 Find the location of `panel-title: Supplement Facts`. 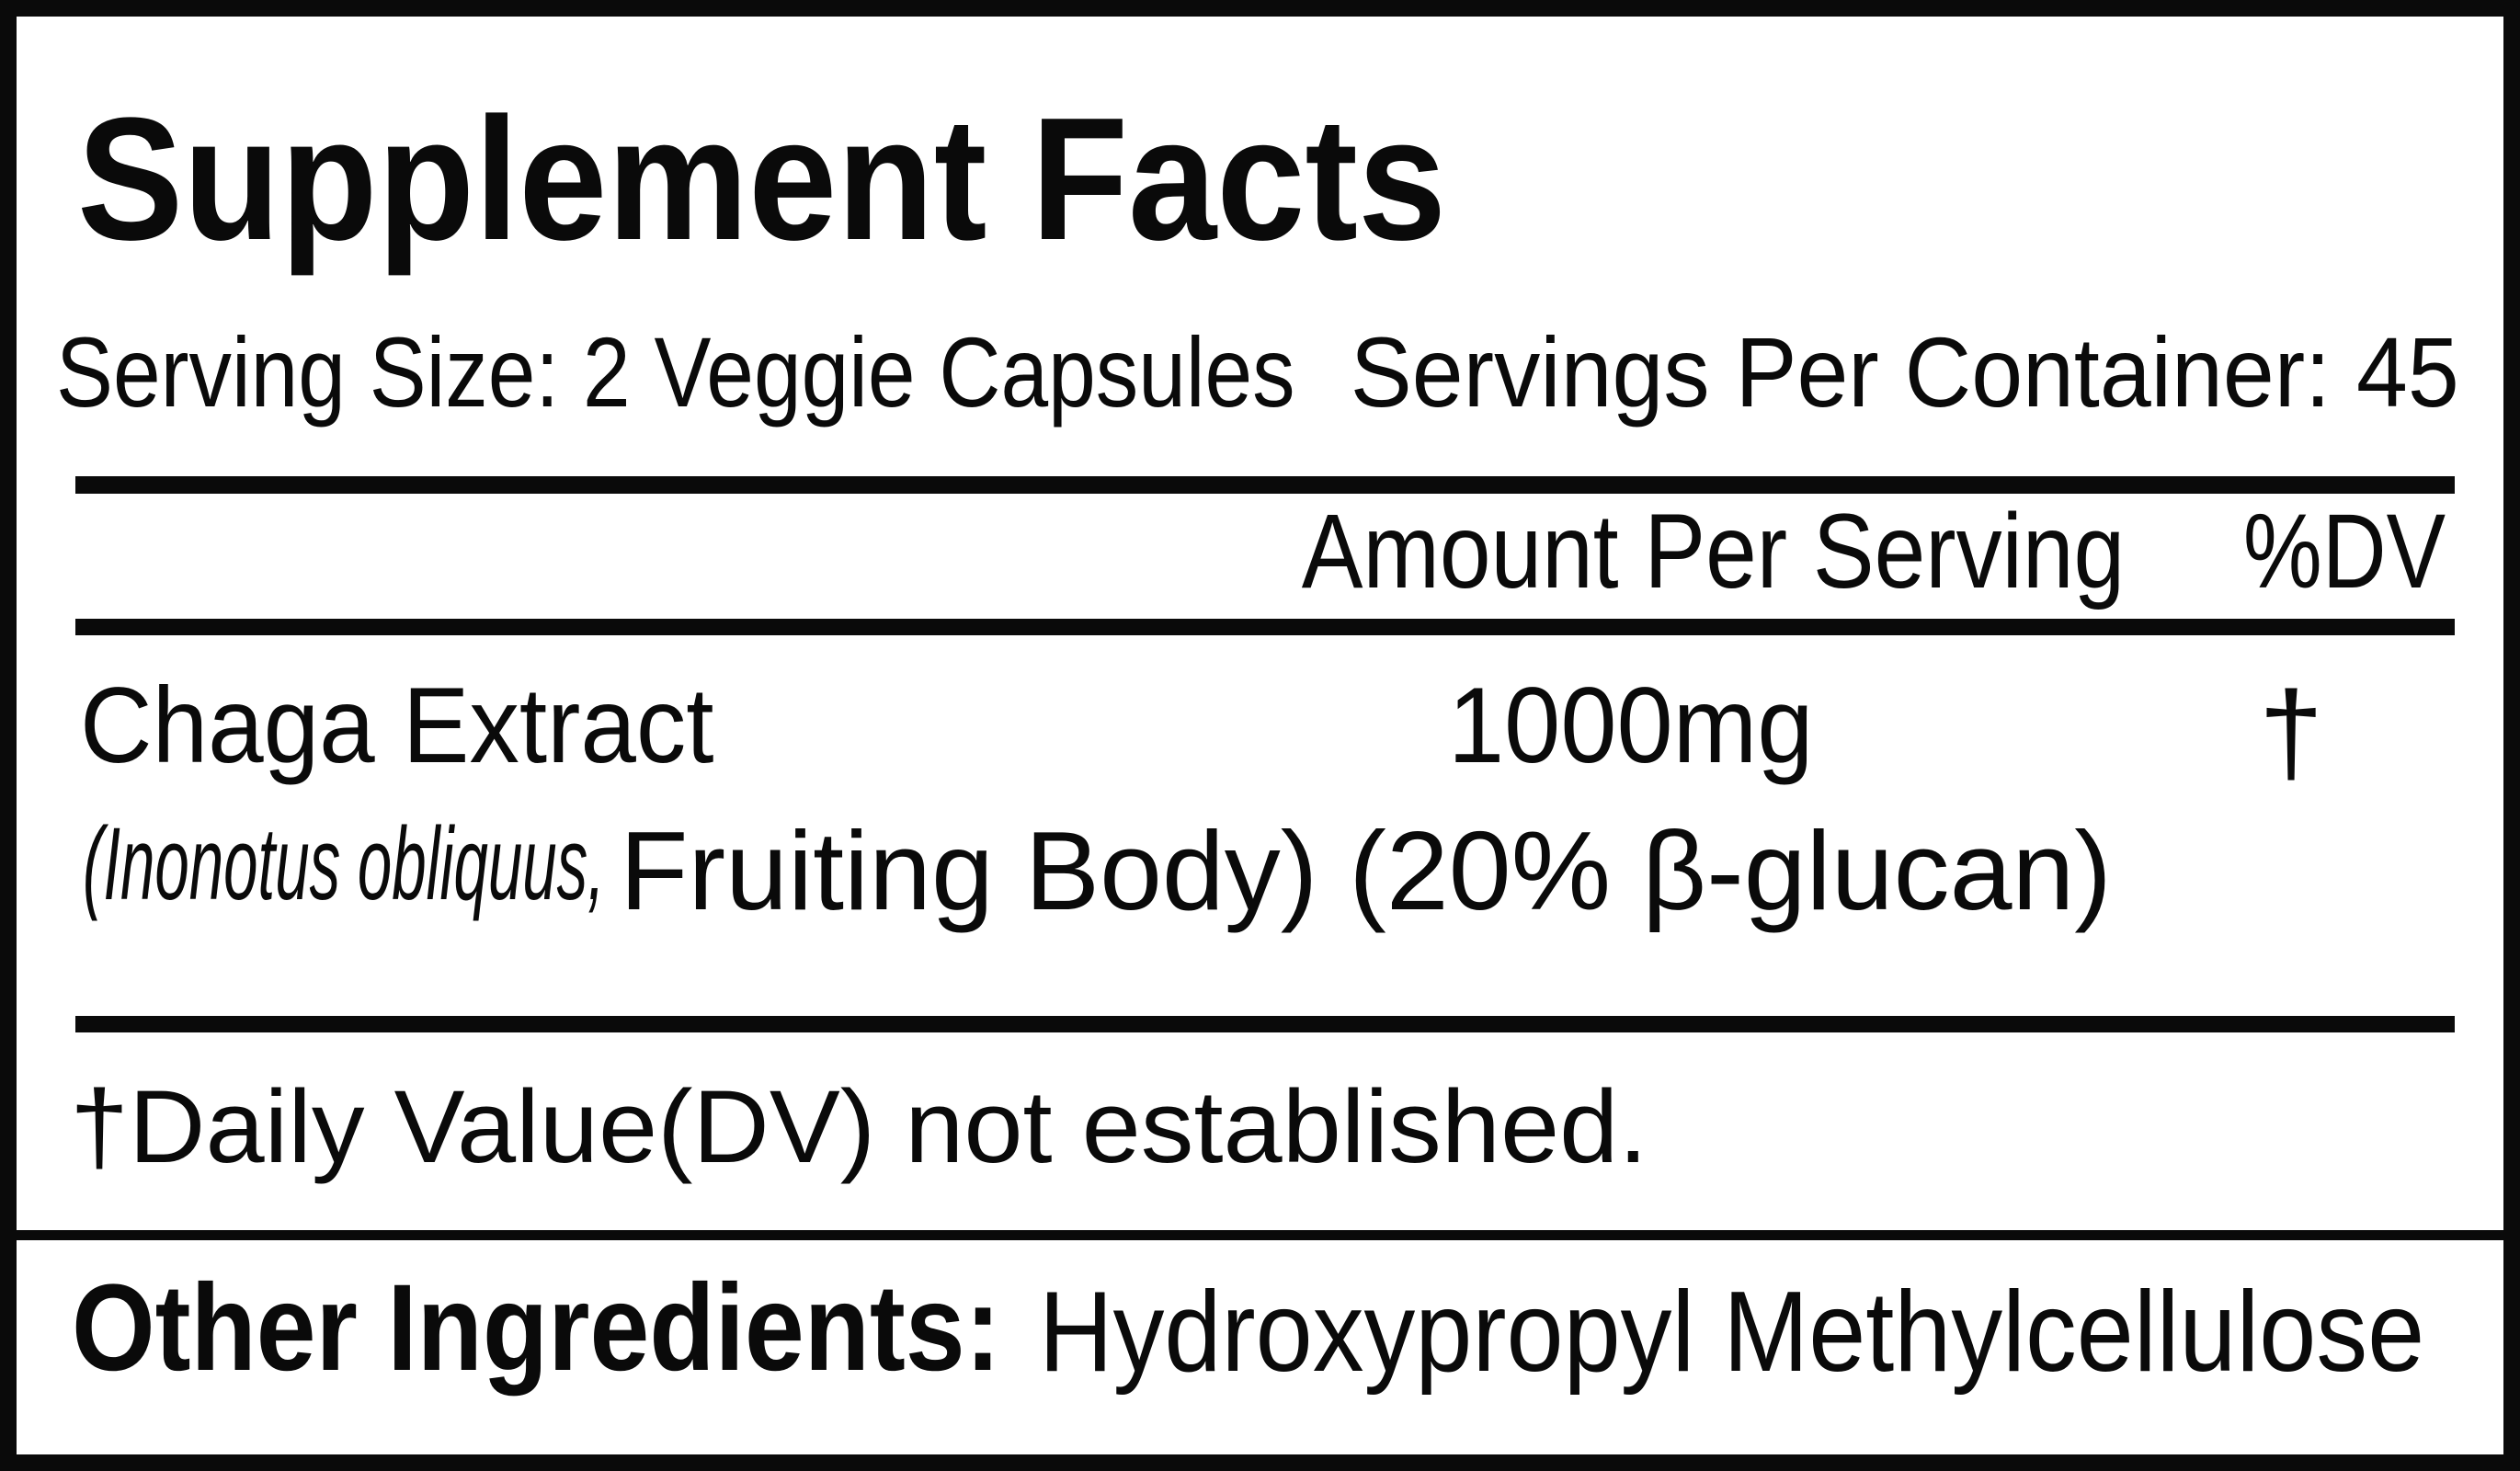

panel-title: Supplement Facts is located at coordinates (762, 179).